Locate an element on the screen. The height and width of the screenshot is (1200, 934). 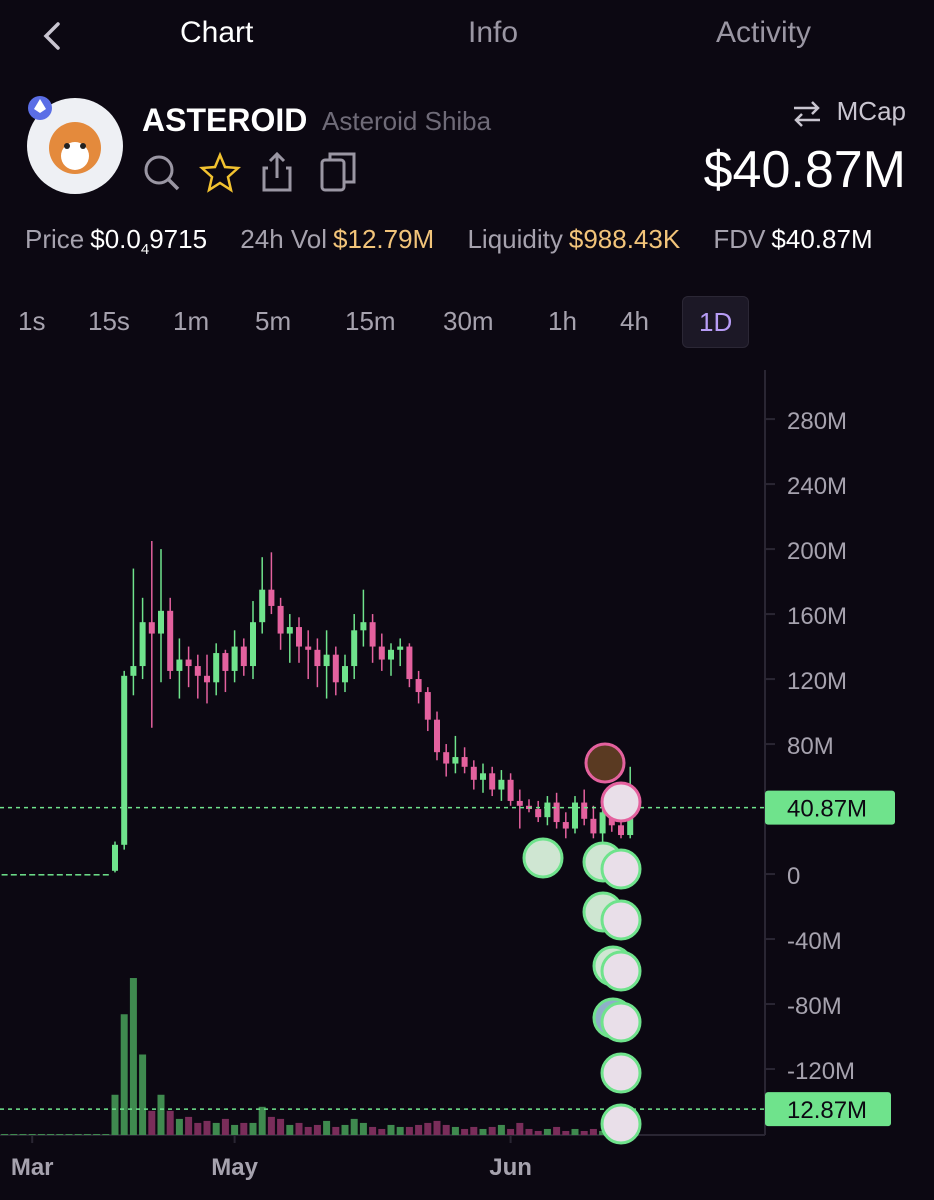
y-tick-label: -80M is located at coordinates (814, 1006).